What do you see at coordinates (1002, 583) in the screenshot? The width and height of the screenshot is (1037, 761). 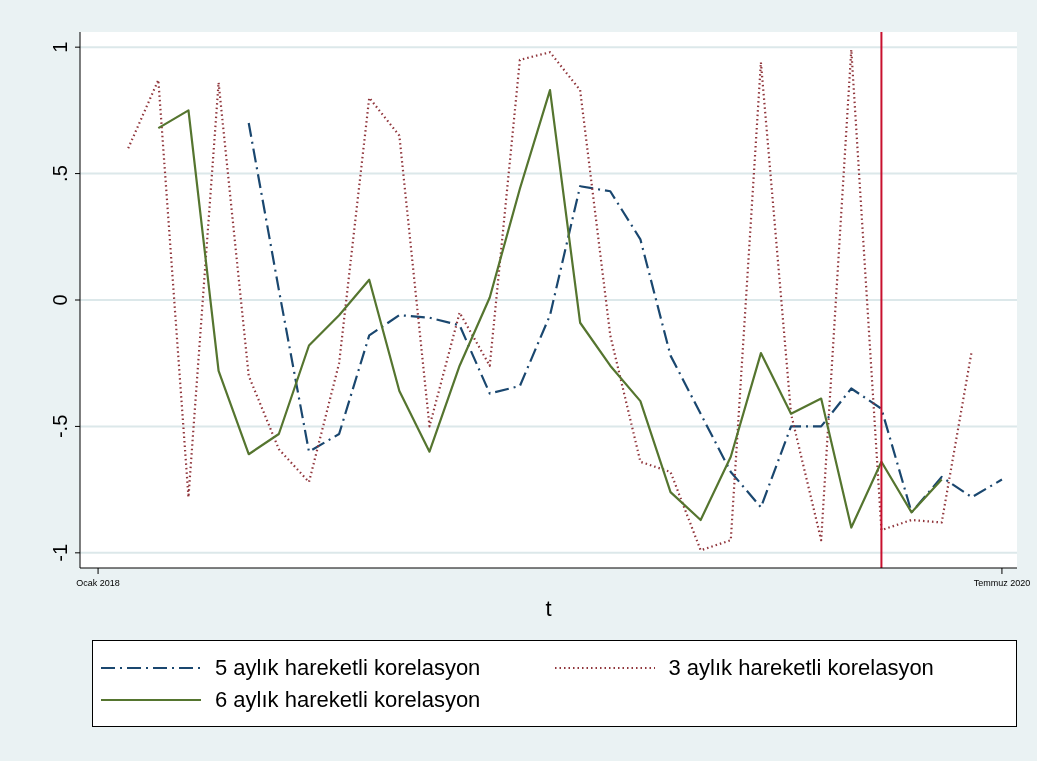 I see `x-tick-label: Temmuz 2020` at bounding box center [1002, 583].